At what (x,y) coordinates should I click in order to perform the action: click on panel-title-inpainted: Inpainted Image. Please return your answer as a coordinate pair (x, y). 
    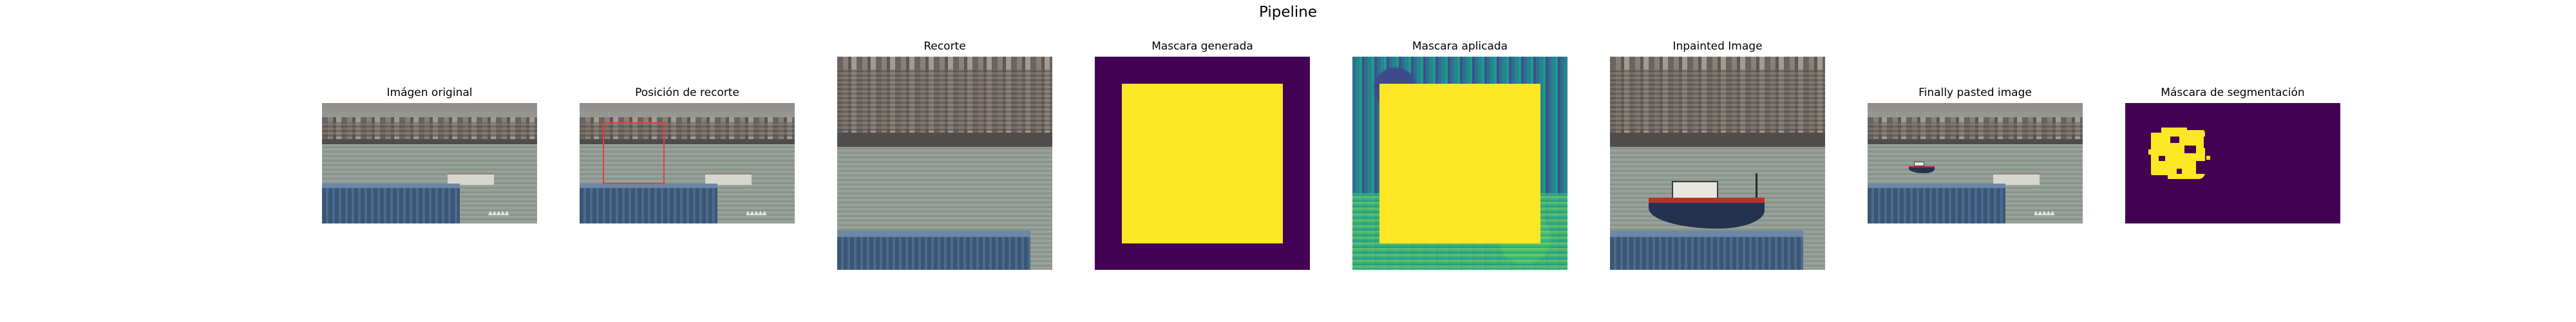
    Looking at the image, I should click on (1717, 46).